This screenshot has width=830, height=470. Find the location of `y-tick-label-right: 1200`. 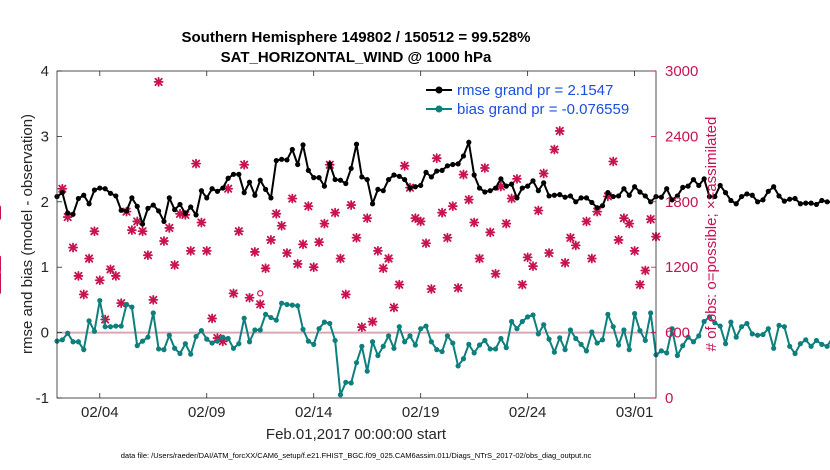

y-tick-label-right: 1200 is located at coordinates (681, 267).